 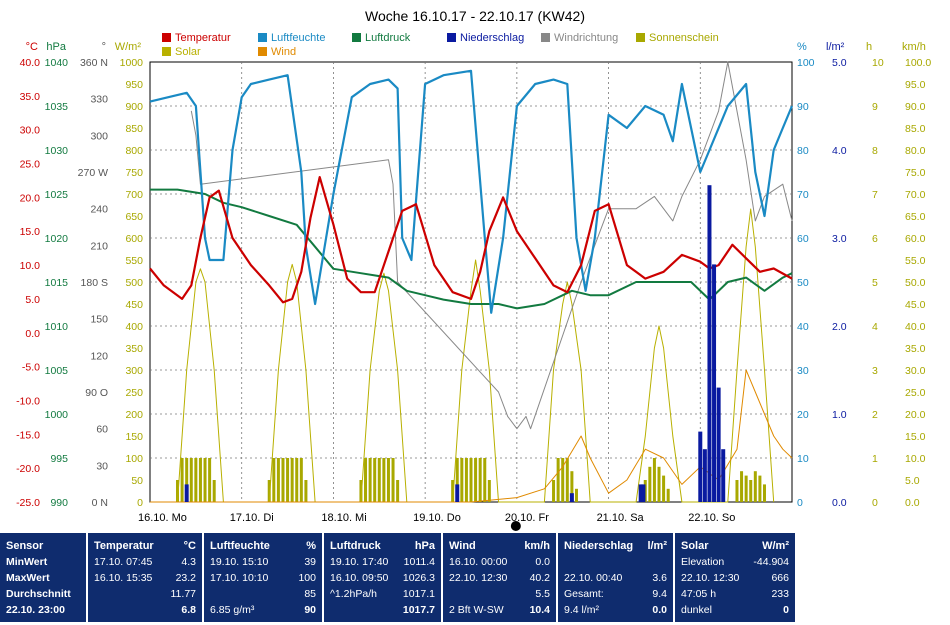 What do you see at coordinates (912, 481) in the screenshot?
I see `axis-right-tick-3: 5.0` at bounding box center [912, 481].